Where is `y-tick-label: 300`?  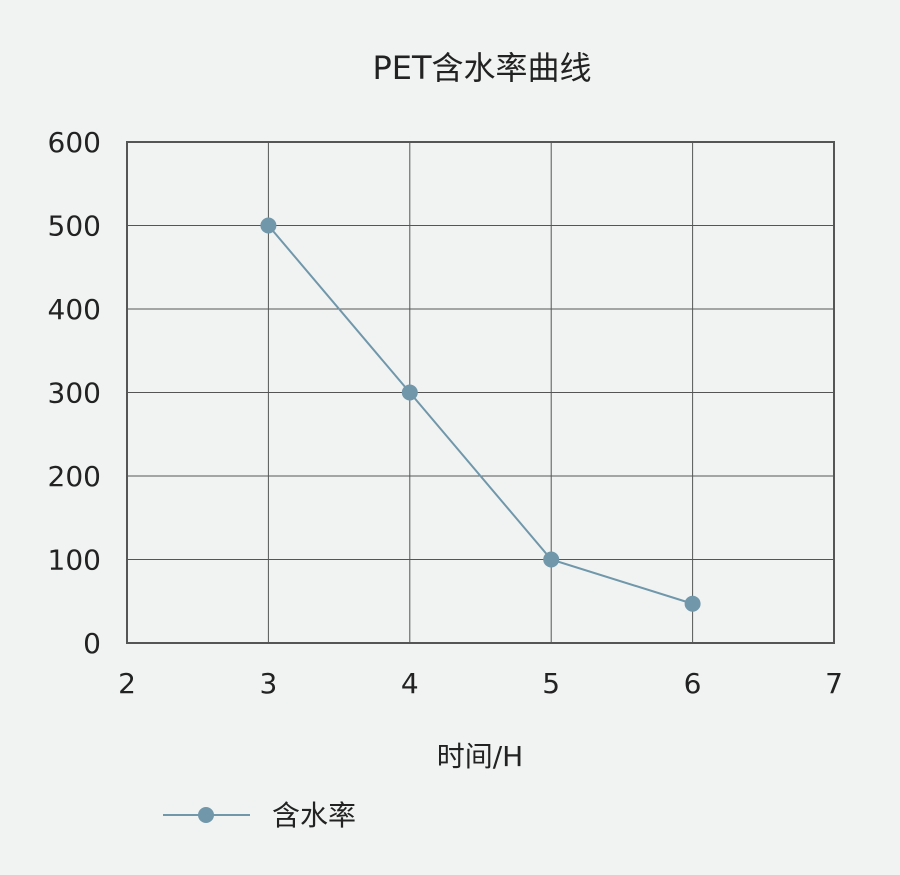
y-tick-label: 300 is located at coordinates (74, 393).